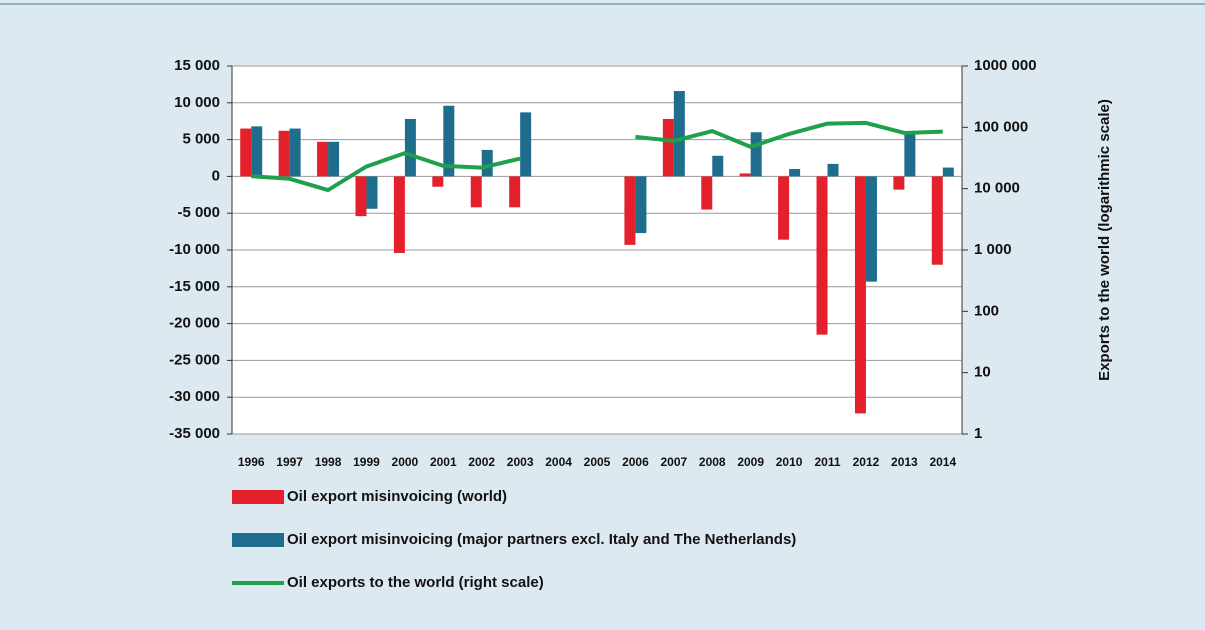 The height and width of the screenshot is (630, 1205). I want to click on y-tick-label: -5 000, so click(198, 212).